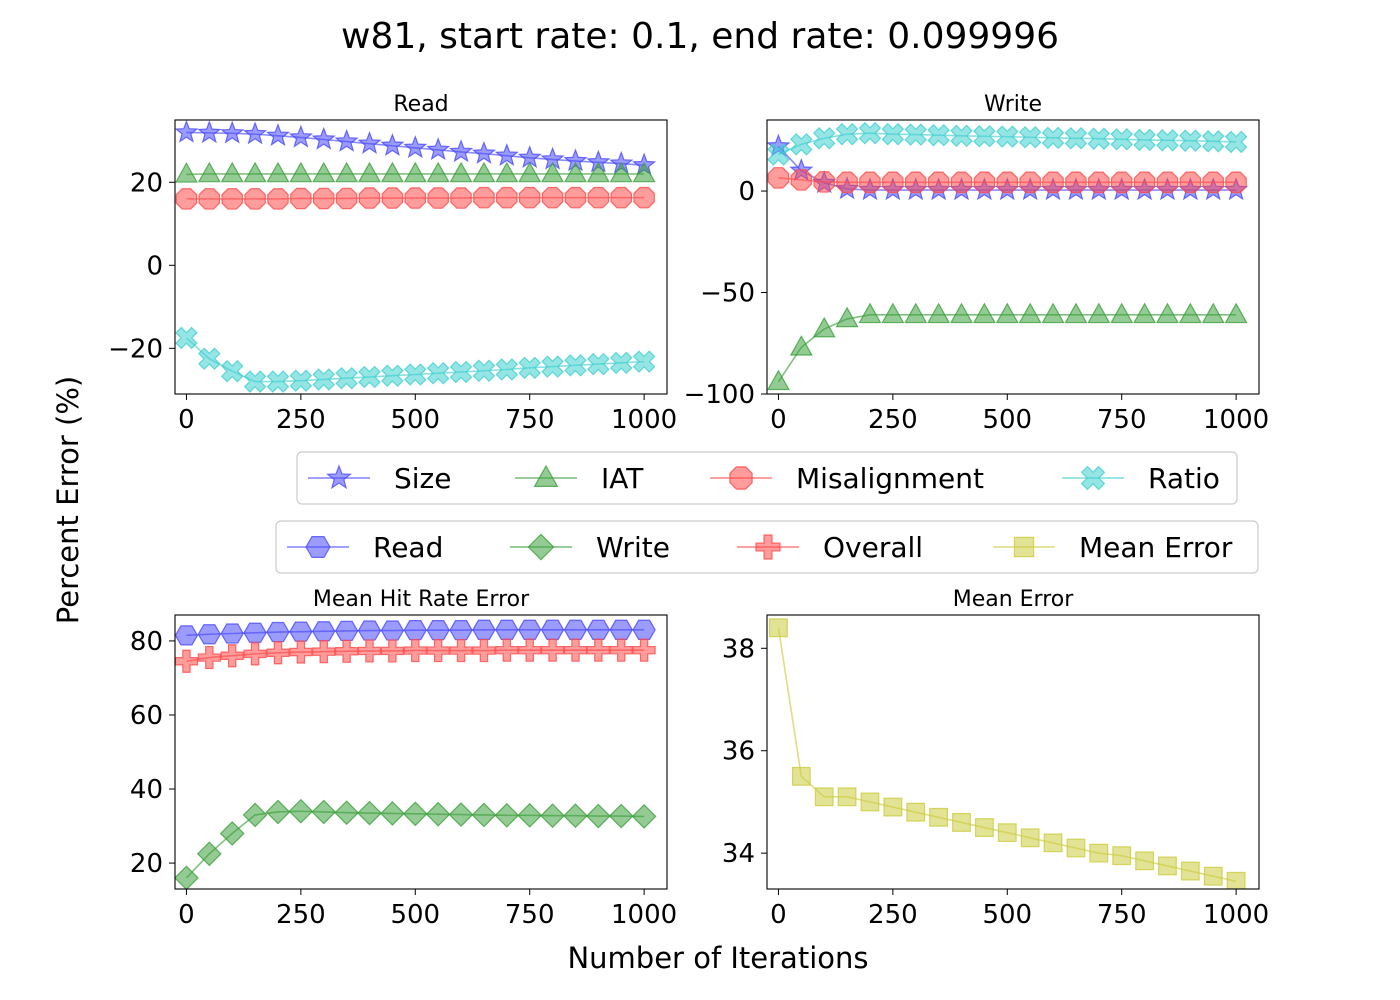 The image size is (1400, 1000). Describe the element at coordinates (1184, 478) in the screenshot. I see `legend-label: Ratio` at that location.